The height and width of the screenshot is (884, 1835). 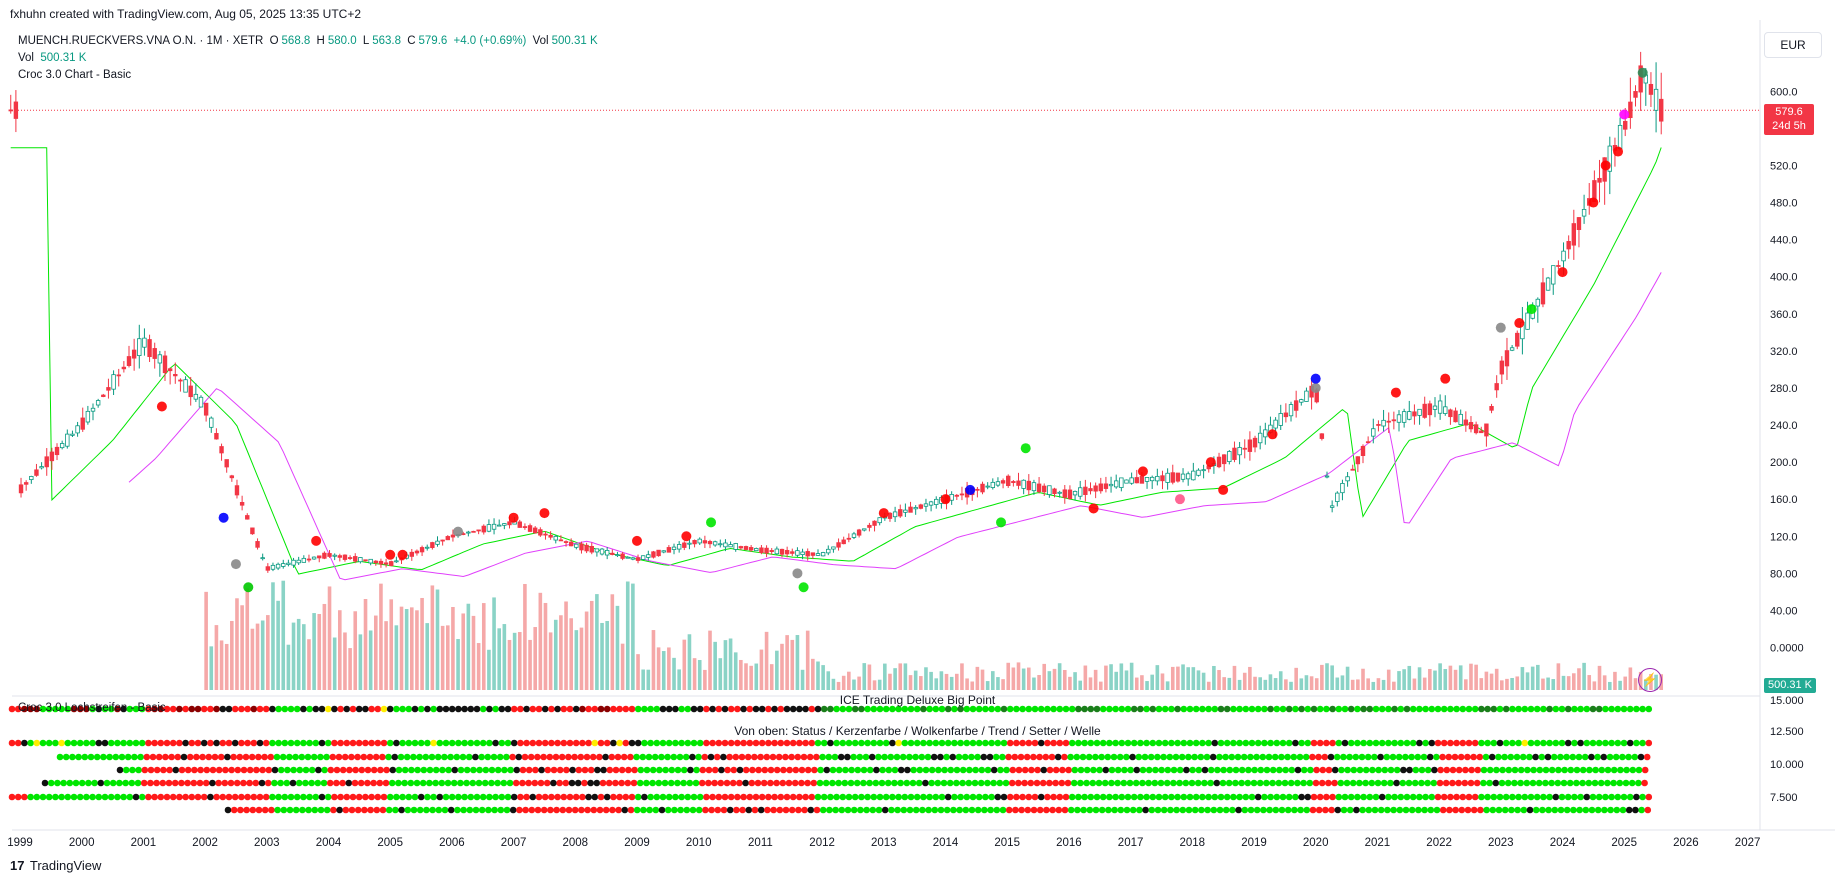 What do you see at coordinates (1531, 309) in the screenshot?
I see `signal-marker` at bounding box center [1531, 309].